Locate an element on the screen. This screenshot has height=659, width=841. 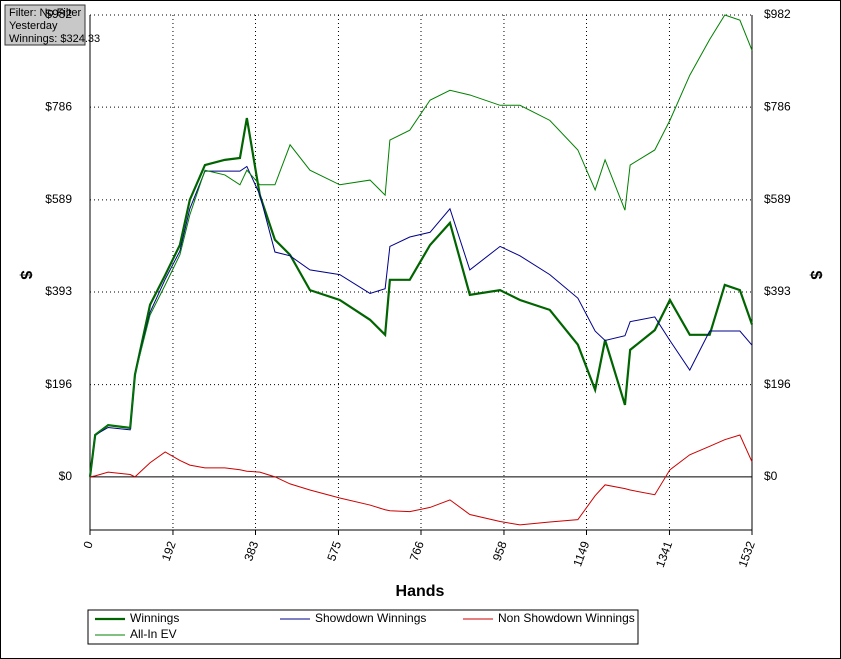
legend-label: Non Showdown Winnings is located at coordinates (566, 618).